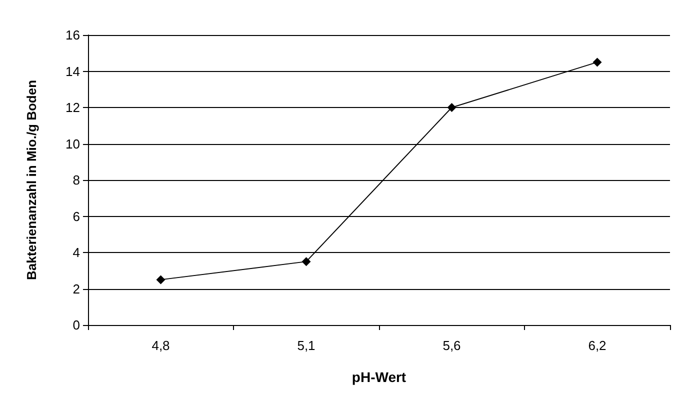 Image resolution: width=689 pixels, height=418 pixels. I want to click on y-tick-label: 6, so click(76, 216).